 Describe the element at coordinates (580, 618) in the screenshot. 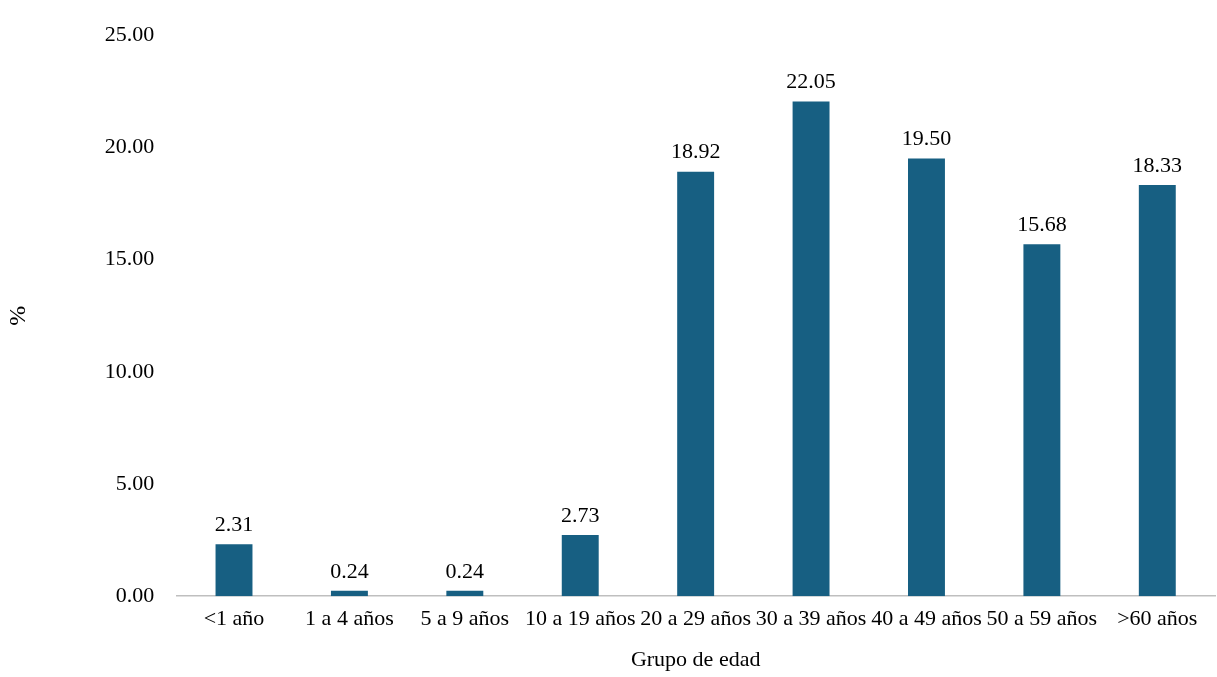

I see `x-tick-label: 10 a 19 años` at that location.